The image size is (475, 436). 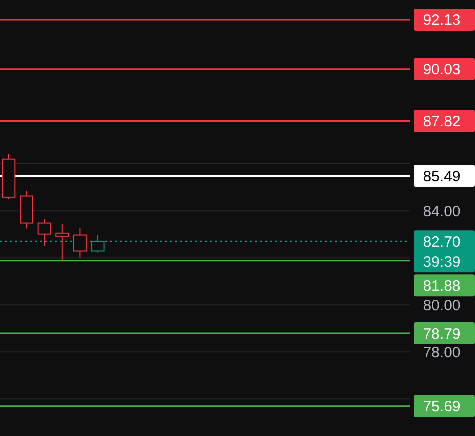 What do you see at coordinates (442, 177) in the screenshot?
I see `ref-line-label: 85.49` at bounding box center [442, 177].